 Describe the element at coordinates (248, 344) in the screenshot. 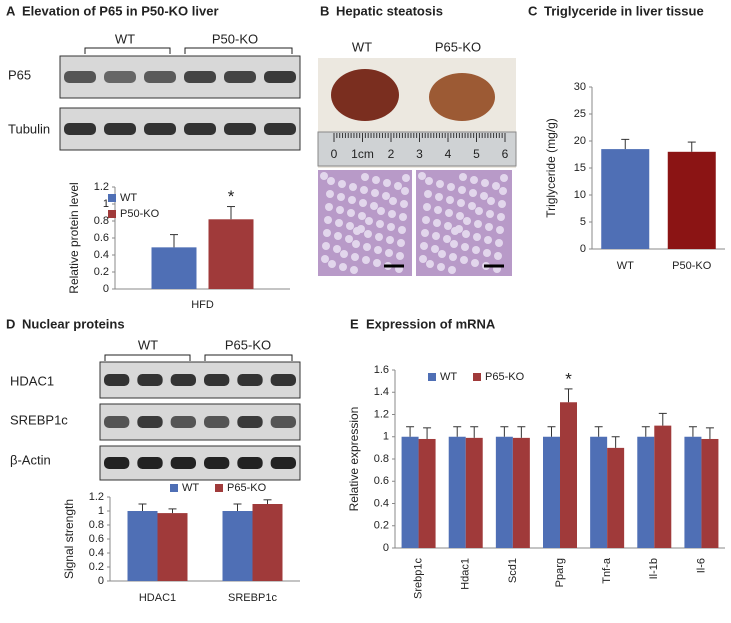

I see `group-label: P65-KO` at that location.